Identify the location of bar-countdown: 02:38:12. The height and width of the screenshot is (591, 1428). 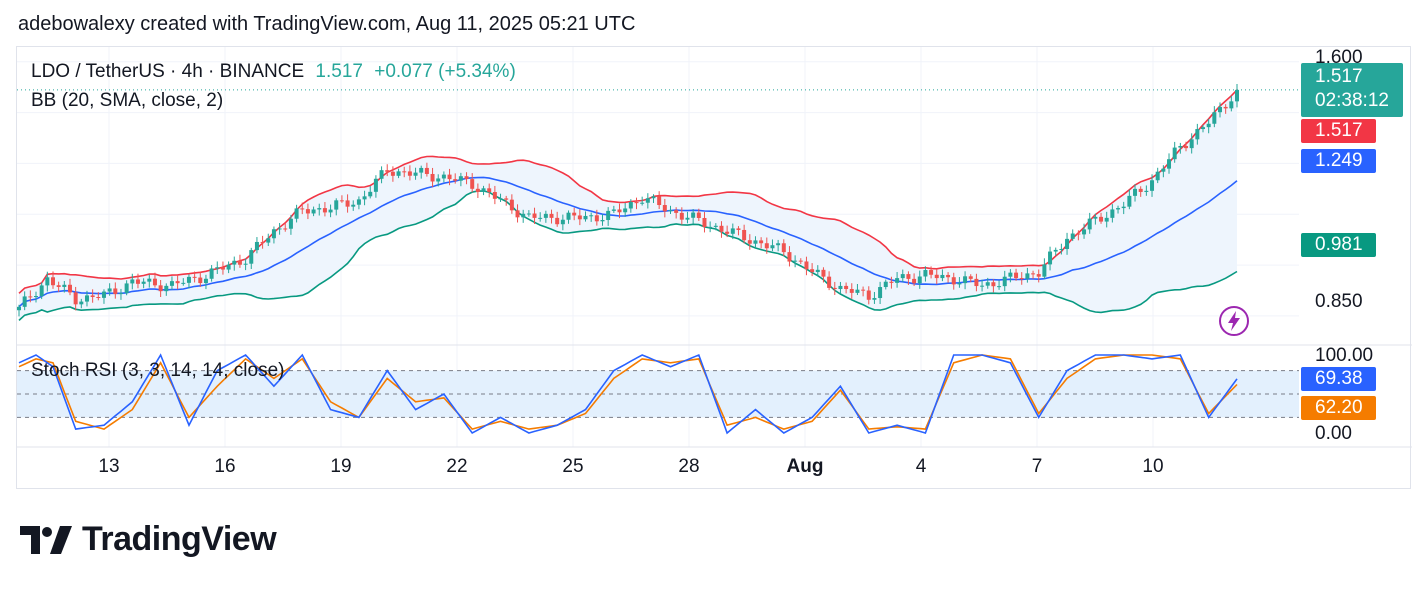
(1352, 100).